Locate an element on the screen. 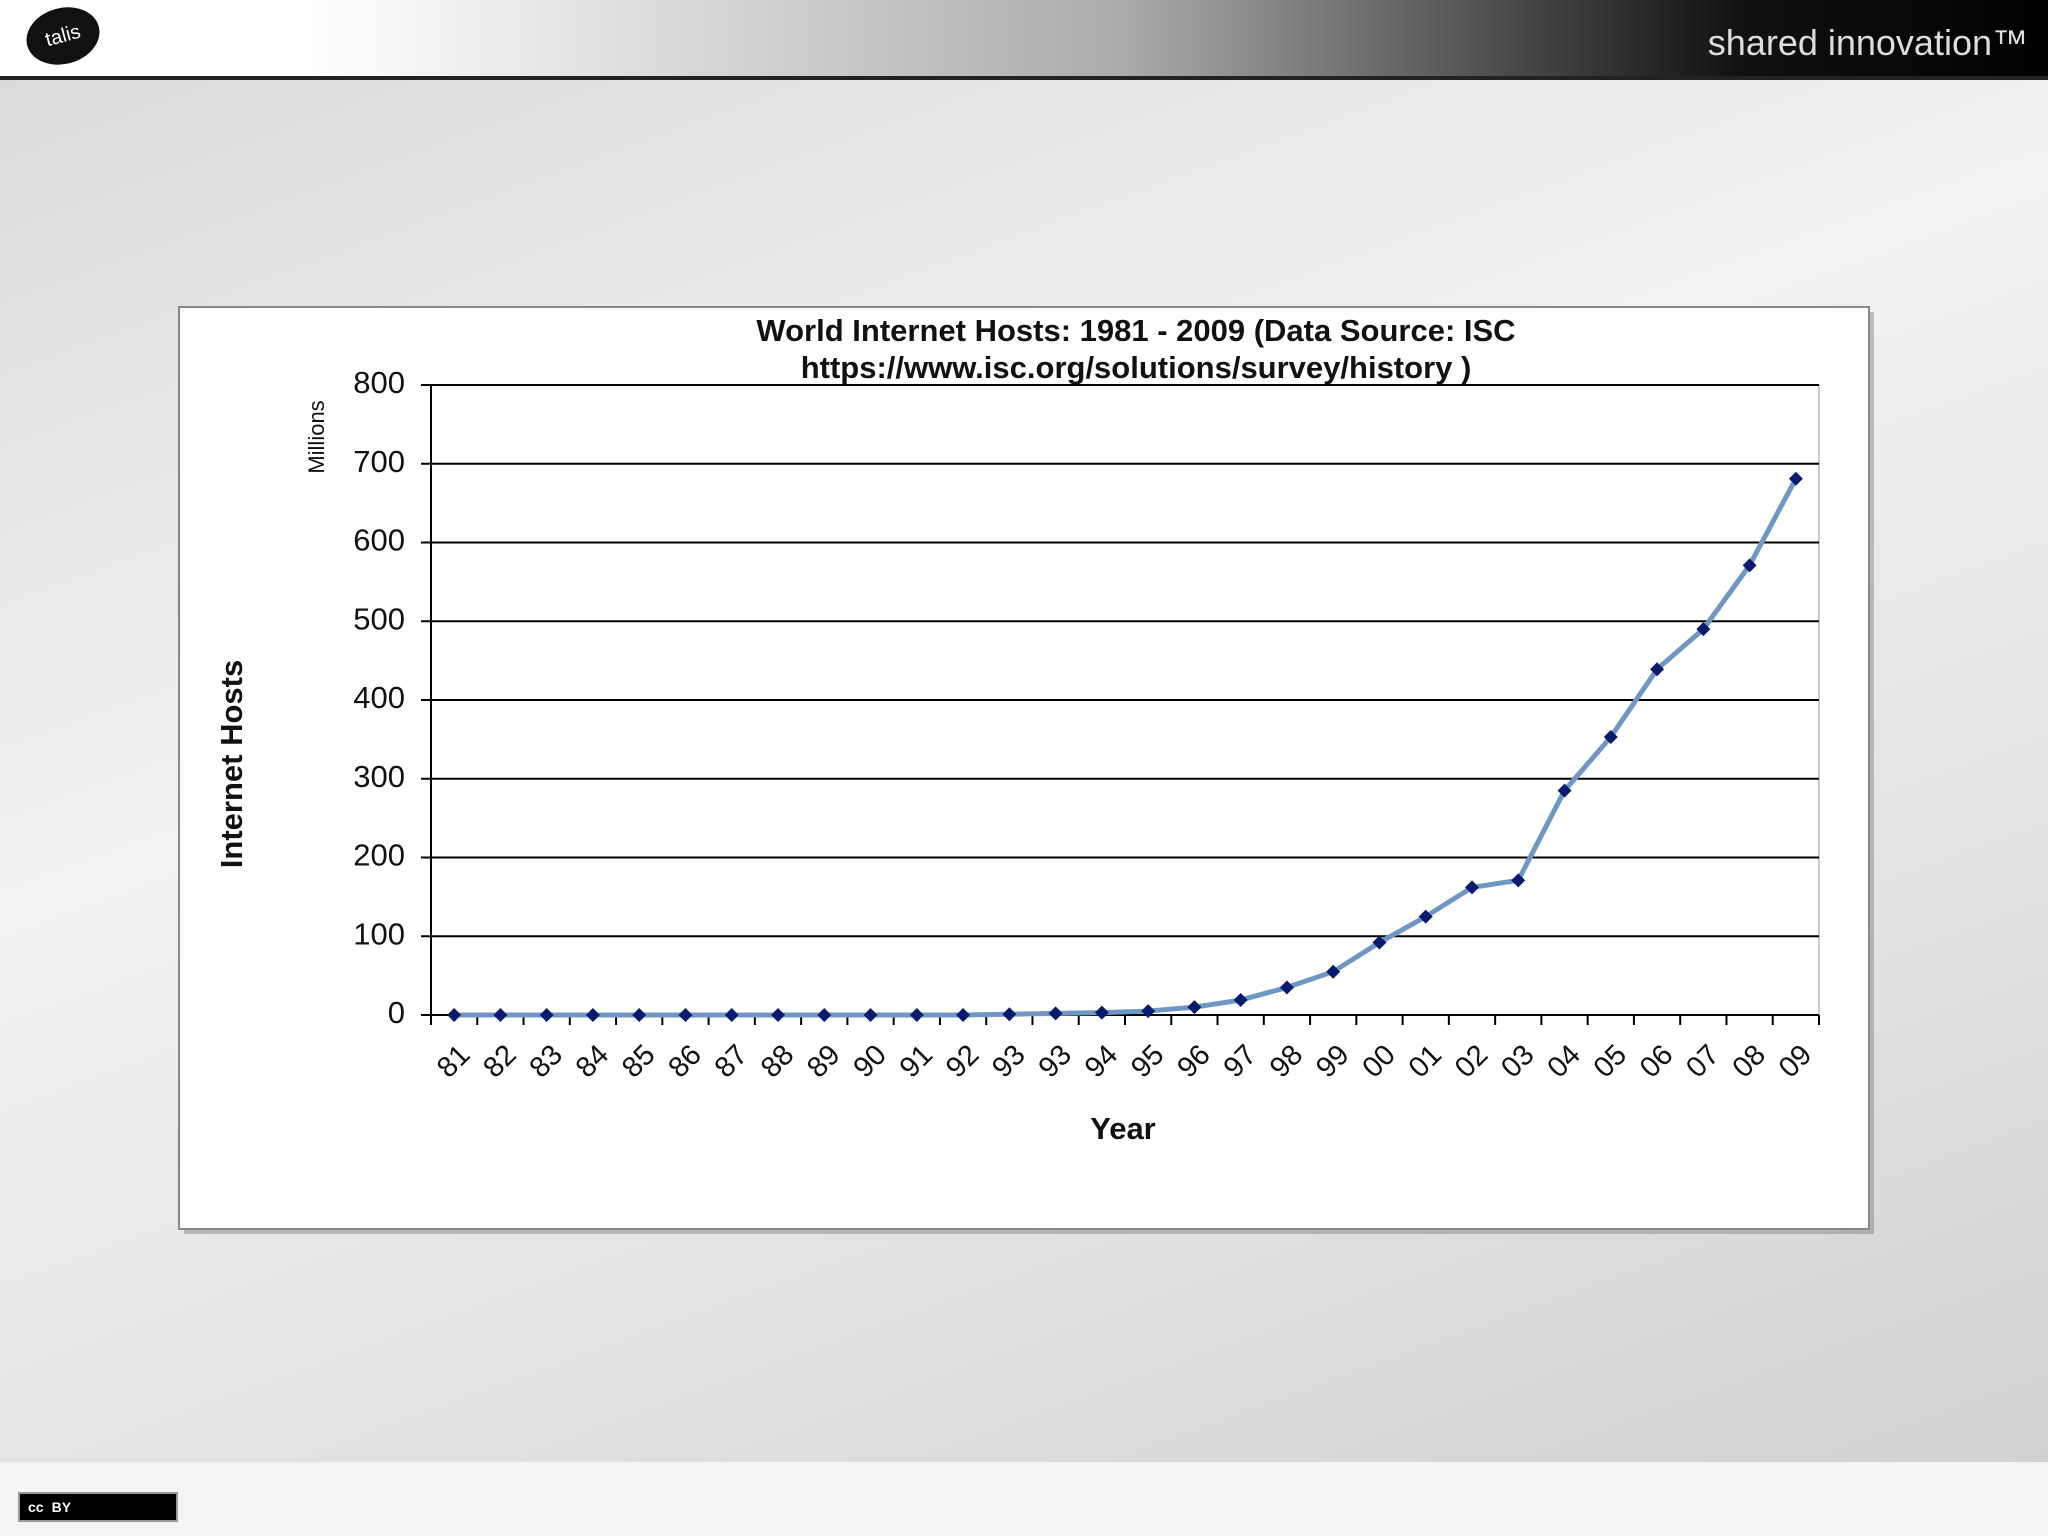  y-axis-unit: Millions is located at coordinates (316, 436).